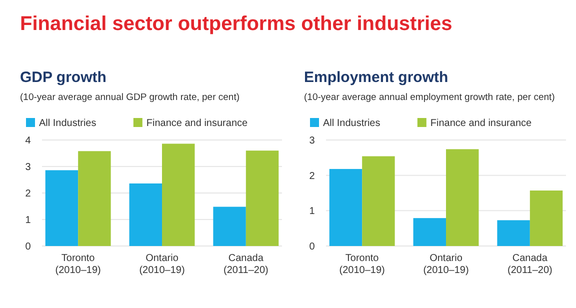  What do you see at coordinates (130, 97) in the screenshot?
I see `chart-subtitle: (10-year average annual GDP growth rate, per cent)` at bounding box center [130, 97].